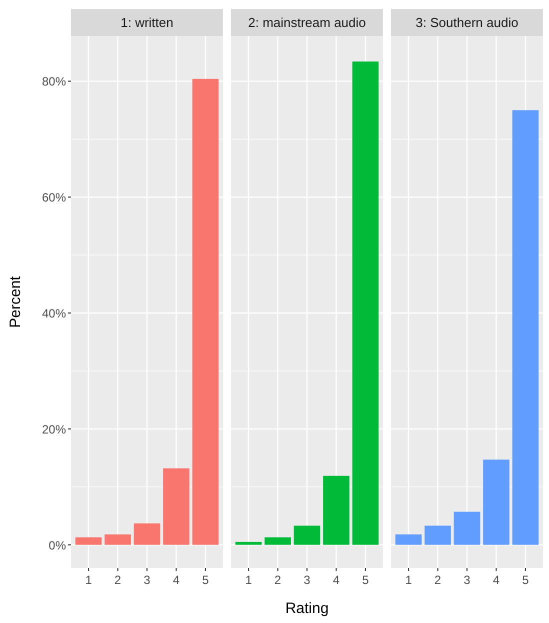 This screenshot has height=623, width=549. I want to click on y-tick-label: 0%, so click(57, 545).